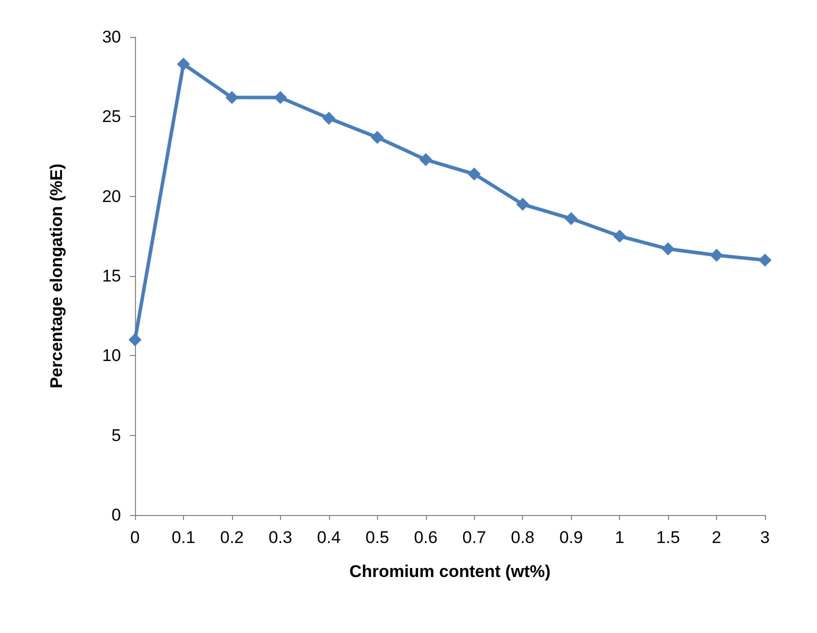 This screenshot has height=633, width=817. I want to click on x-tick-label: 3, so click(765, 537).